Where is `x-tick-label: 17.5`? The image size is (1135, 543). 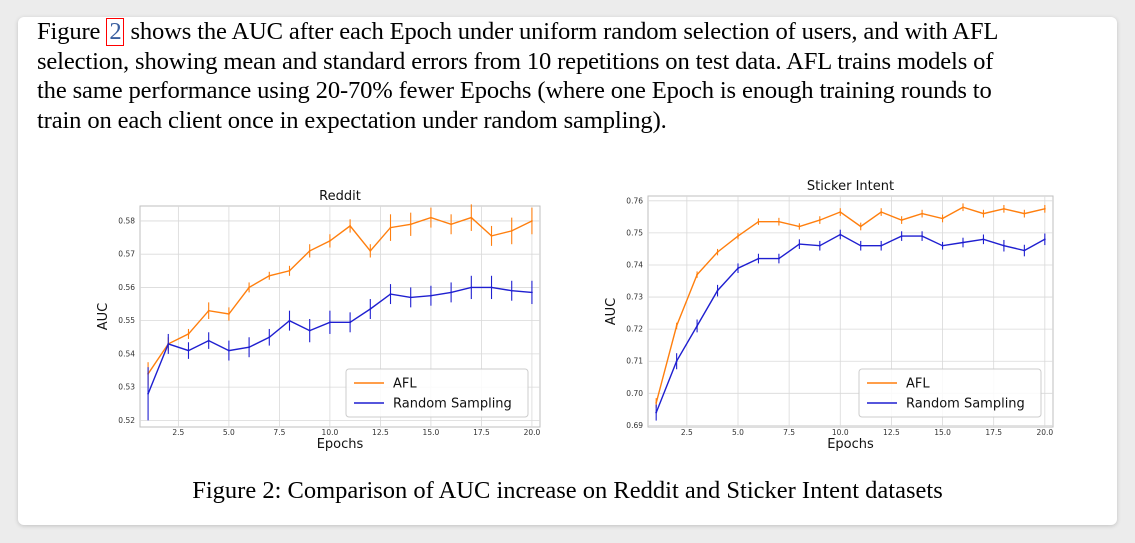
x-tick-label: 17.5 is located at coordinates (481, 432).